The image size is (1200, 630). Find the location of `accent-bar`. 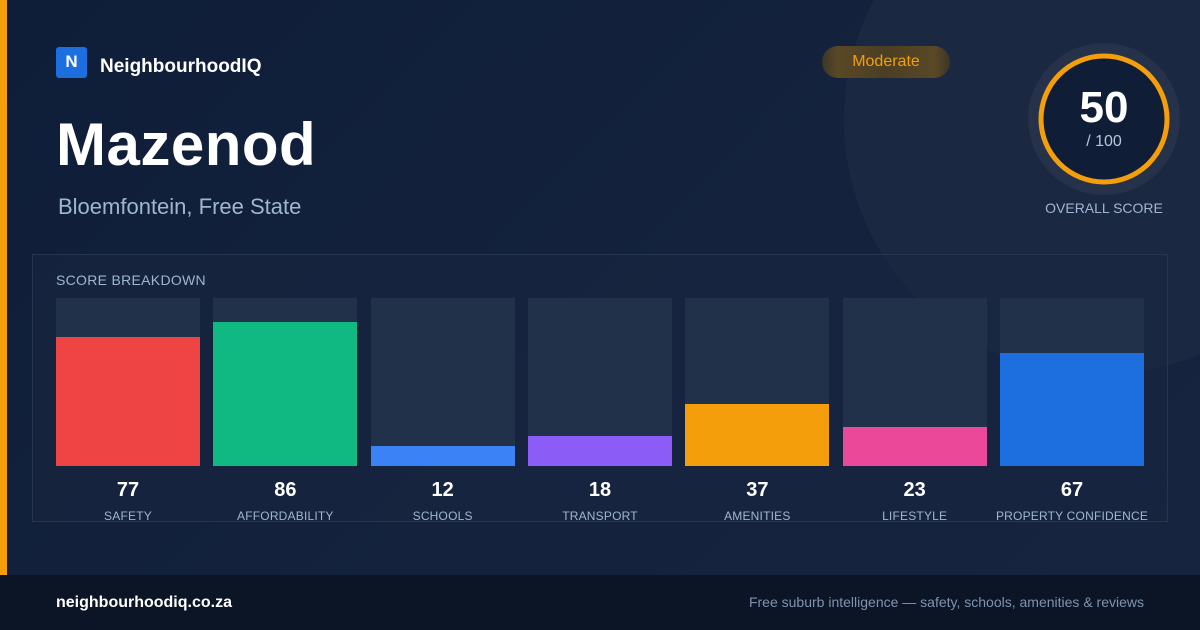

accent-bar is located at coordinates (3, 287).